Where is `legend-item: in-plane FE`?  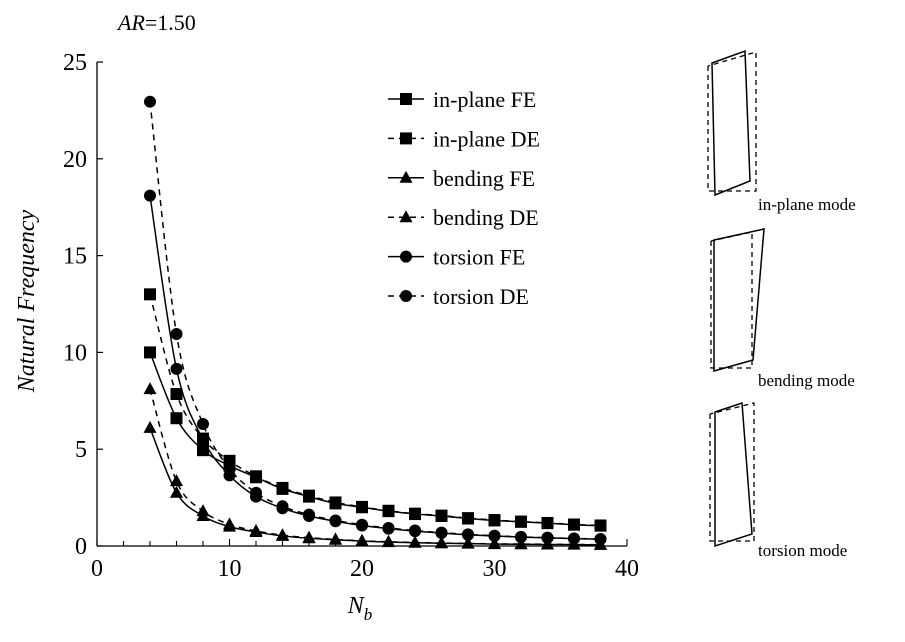 legend-item: in-plane FE is located at coordinates (462, 99).